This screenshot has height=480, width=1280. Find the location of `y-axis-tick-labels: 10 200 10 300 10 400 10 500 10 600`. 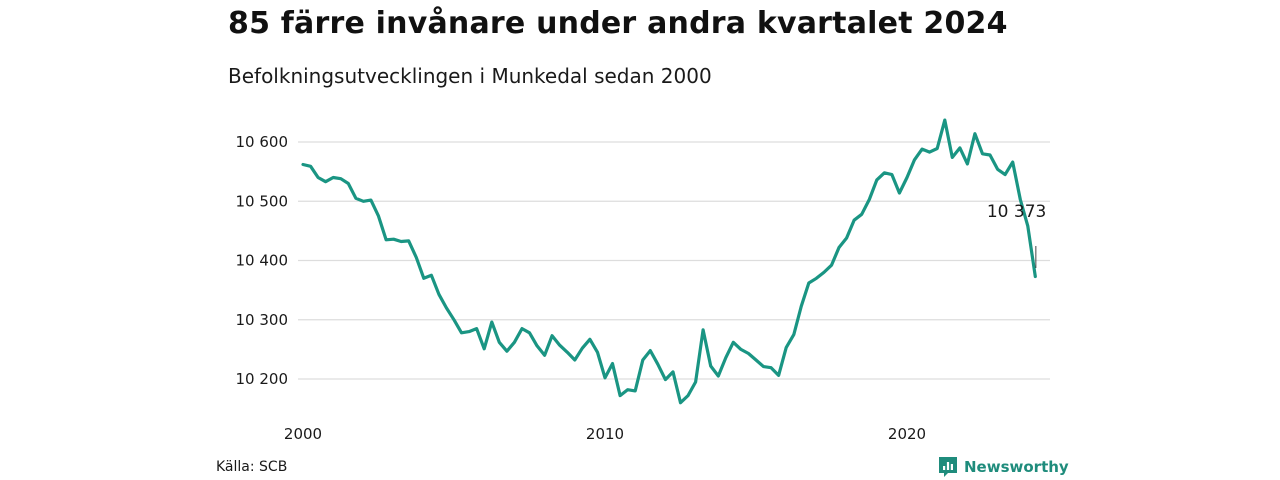

y-axis-tick-labels: 10 200 10 300 10 400 10 500 10 600 is located at coordinates (262, 260).